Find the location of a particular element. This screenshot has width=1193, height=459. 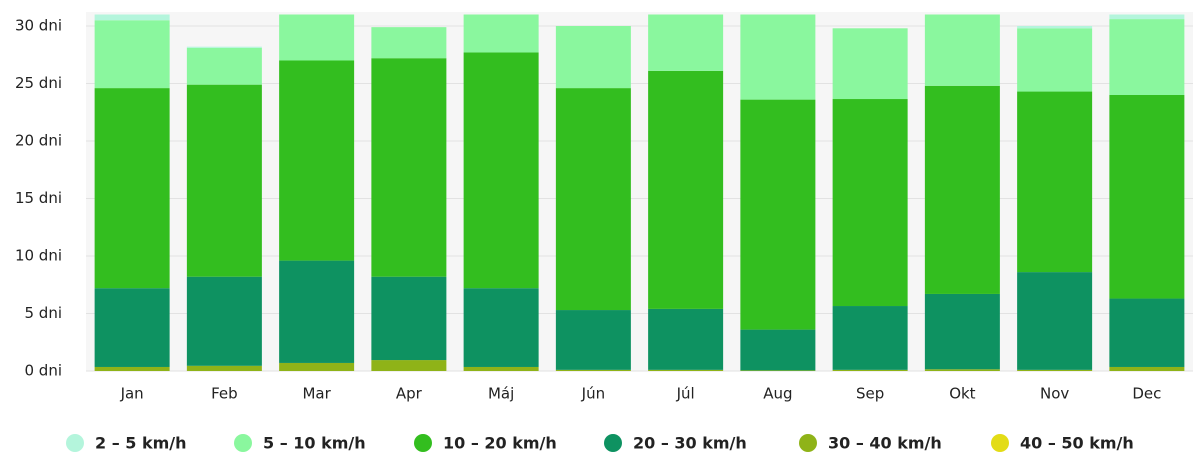

x-tick-label: Nov is located at coordinates (1054, 394).